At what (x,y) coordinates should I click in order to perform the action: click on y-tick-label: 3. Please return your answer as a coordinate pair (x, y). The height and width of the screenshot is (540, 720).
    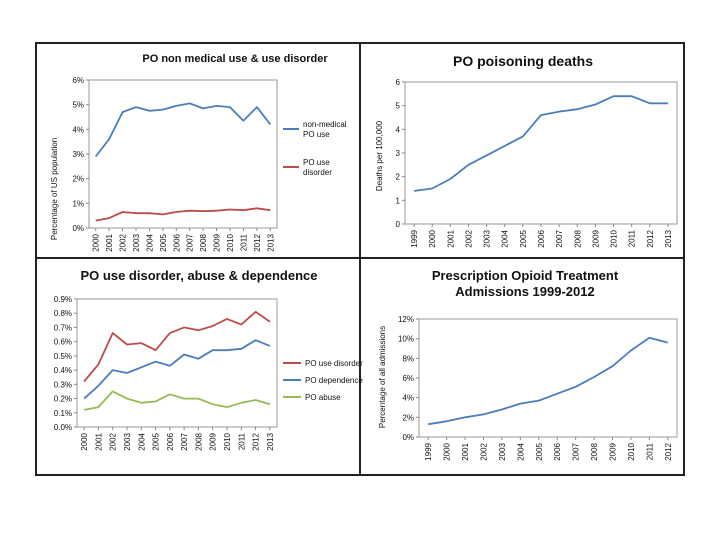
    Looking at the image, I should click on (398, 153).